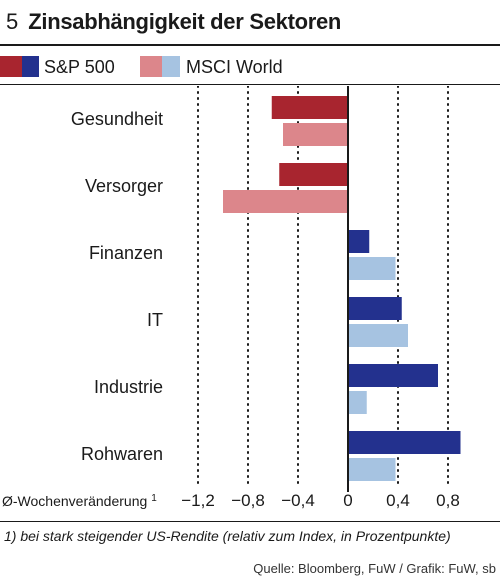 This screenshot has width=500, height=586. Describe the element at coordinates (128, 387) in the screenshot. I see `category-label: Industrie` at that location.